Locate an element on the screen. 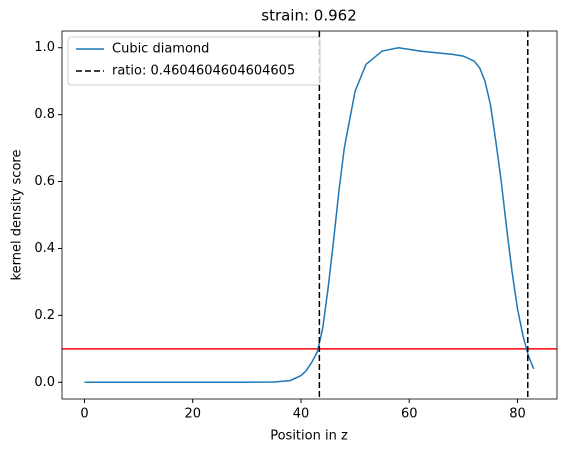 Image resolution: width=567 pixels, height=454 pixels. chart-title: strain: 0.962 is located at coordinates (309, 16).